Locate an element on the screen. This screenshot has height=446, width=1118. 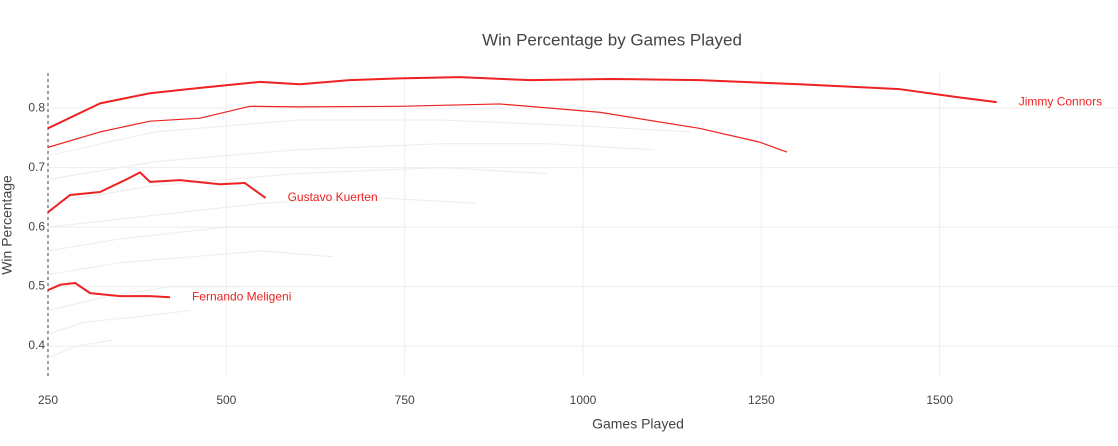
x-tick-label: 1000 is located at coordinates (583, 400).